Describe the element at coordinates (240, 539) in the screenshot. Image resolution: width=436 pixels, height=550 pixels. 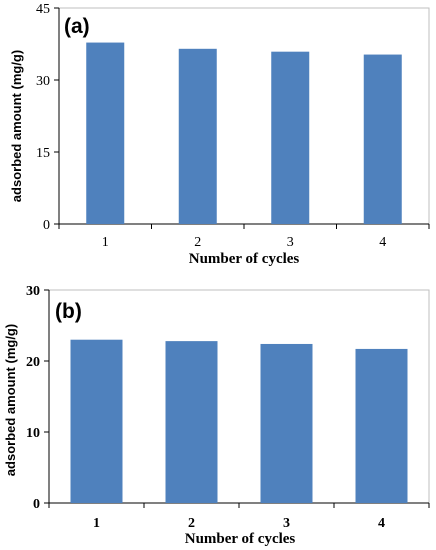
I see `chart-b-x-axis-label: Number of cycles` at that location.